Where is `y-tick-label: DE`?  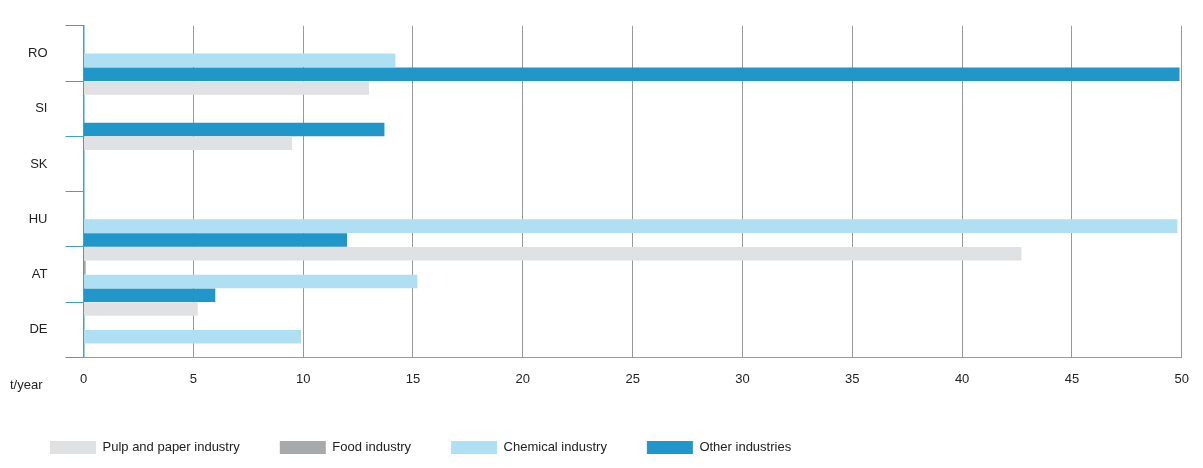
y-tick-label: DE is located at coordinates (38, 329).